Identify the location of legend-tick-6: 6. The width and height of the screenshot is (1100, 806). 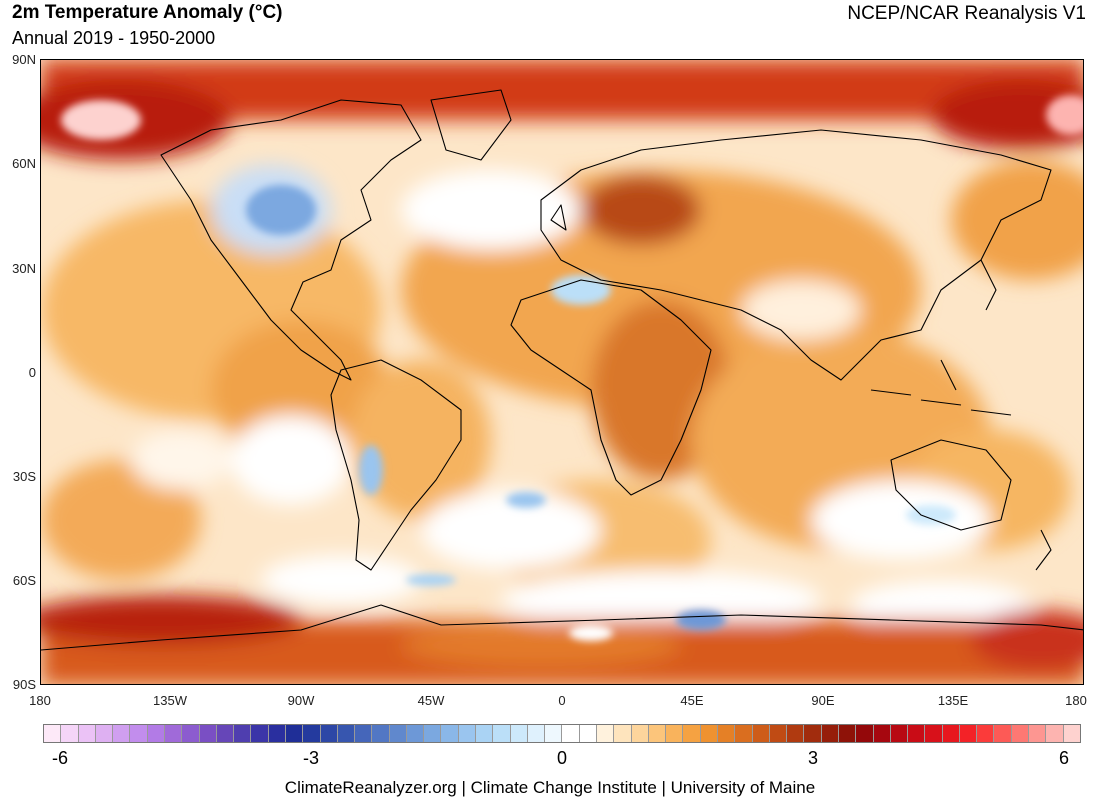
(1064, 758).